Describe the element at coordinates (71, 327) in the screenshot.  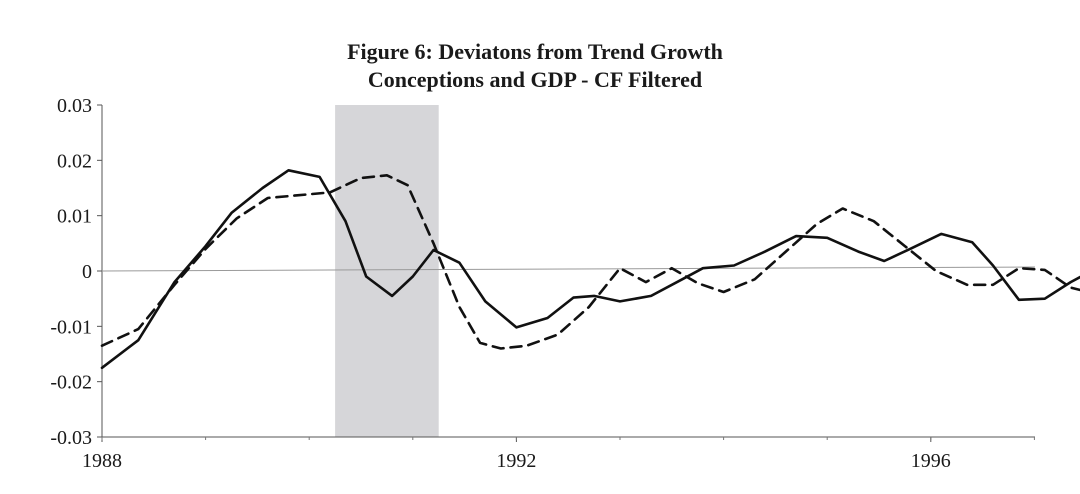
I see `y-tick-label: -0.01` at that location.